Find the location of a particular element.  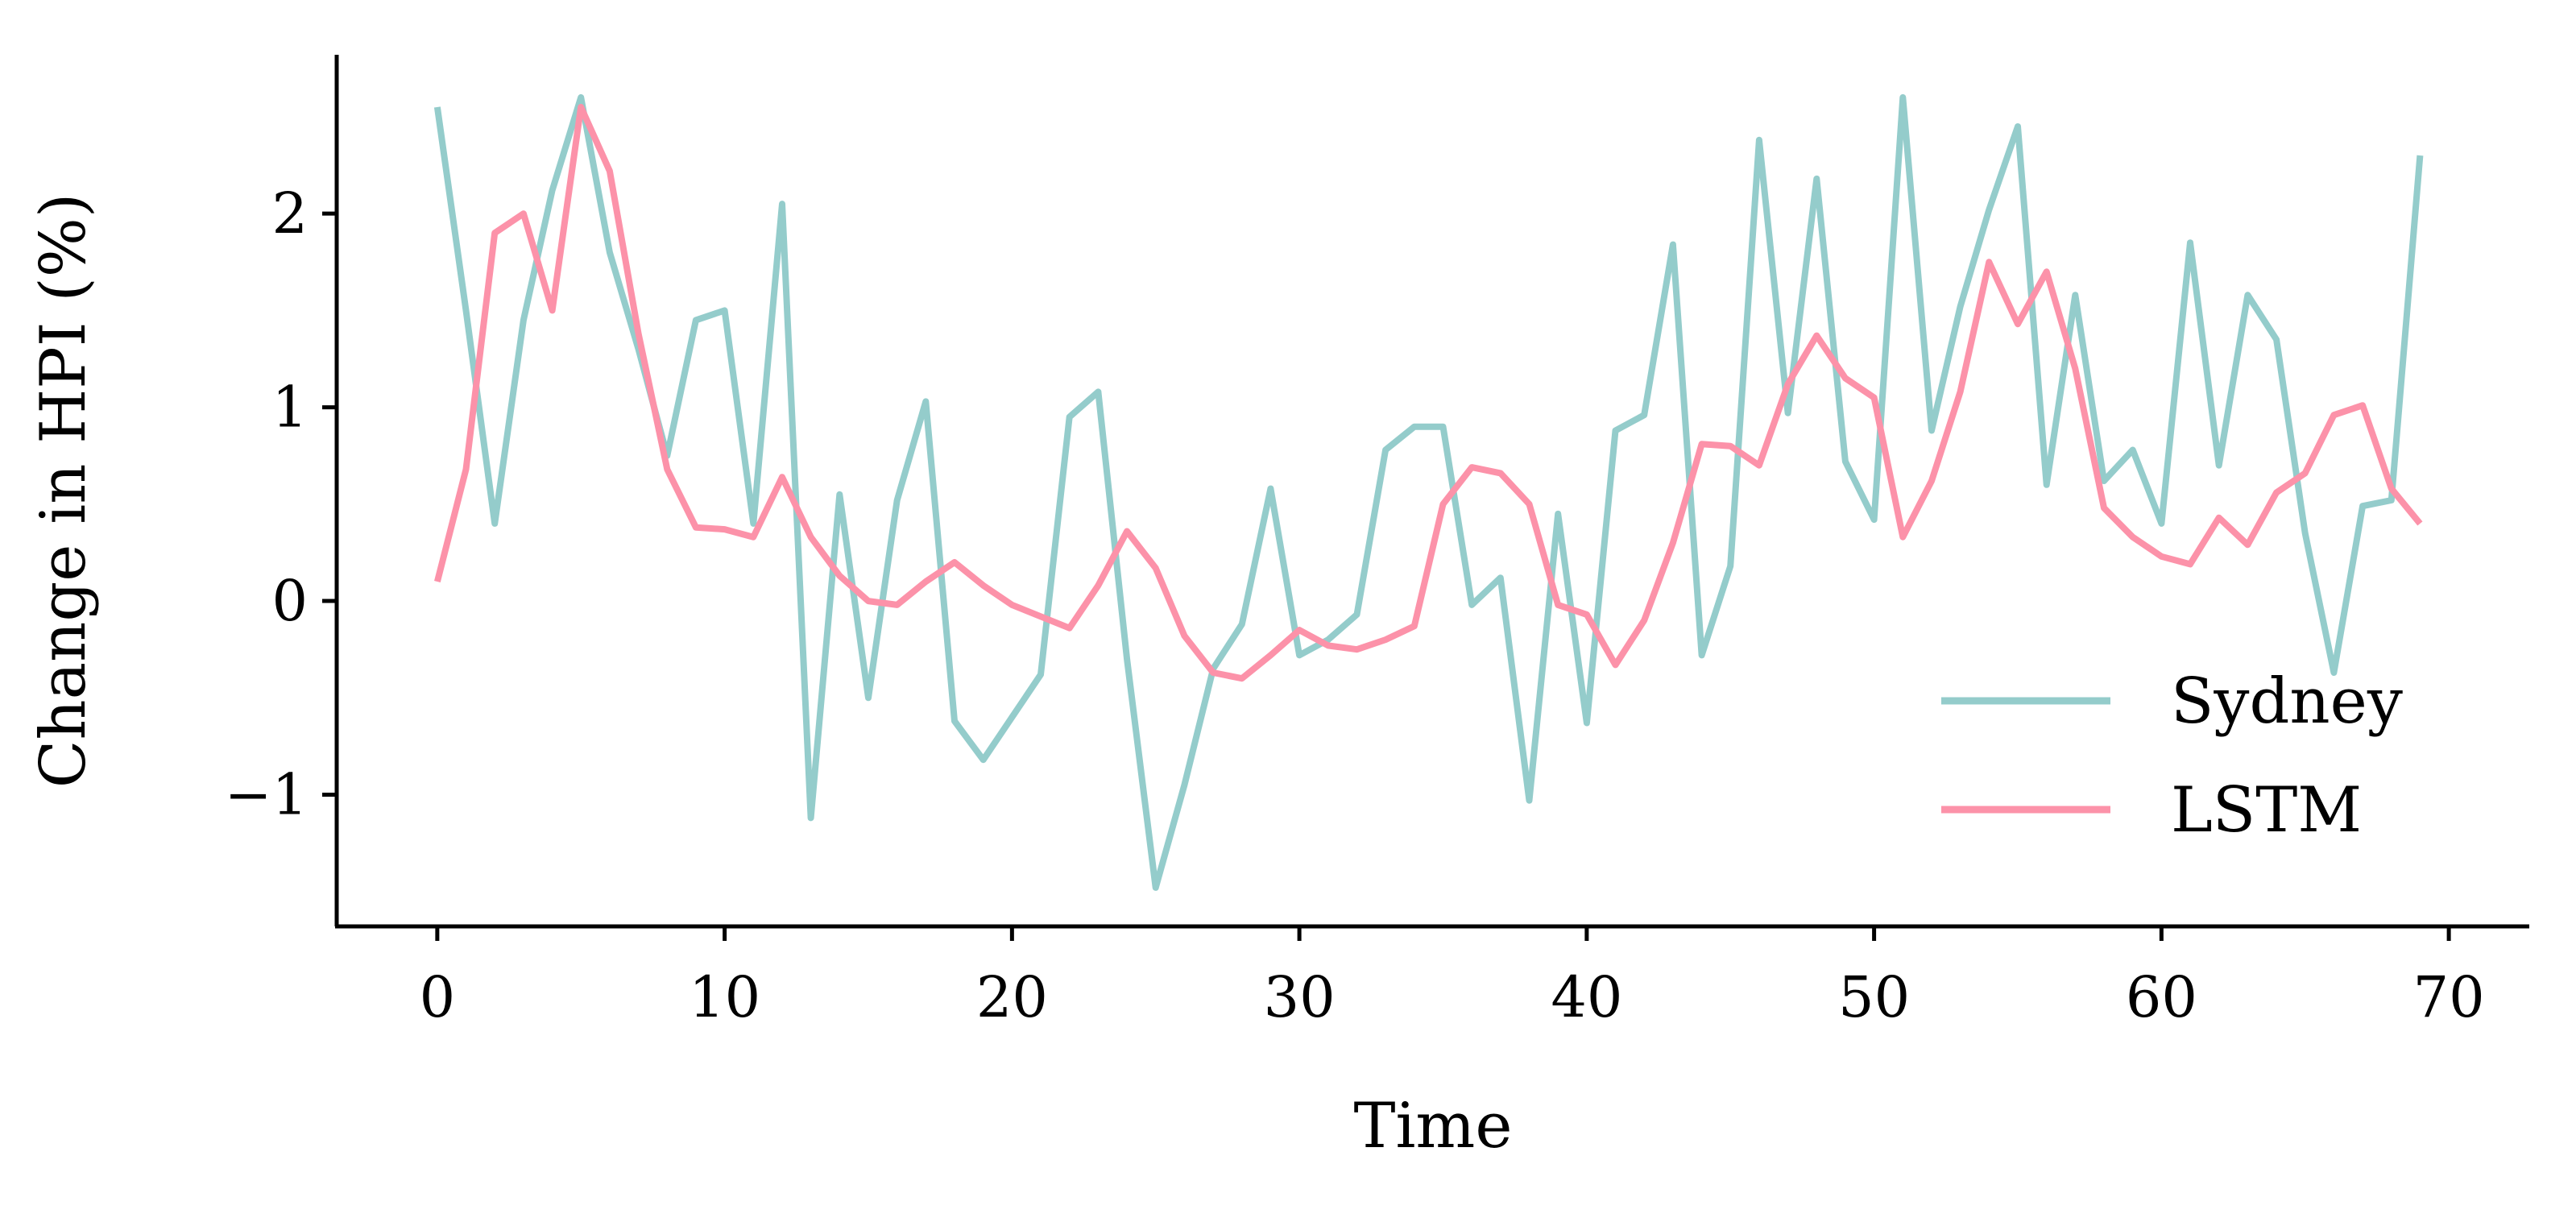

y-ticks: −1 0 1 2 is located at coordinates (281, 503).